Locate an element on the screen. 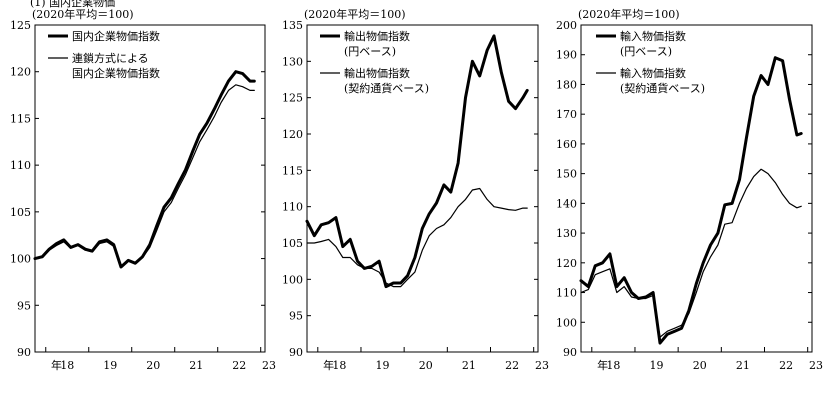 The height and width of the screenshot is (406, 827). y-tick-label: 135 is located at coordinates (292, 25).